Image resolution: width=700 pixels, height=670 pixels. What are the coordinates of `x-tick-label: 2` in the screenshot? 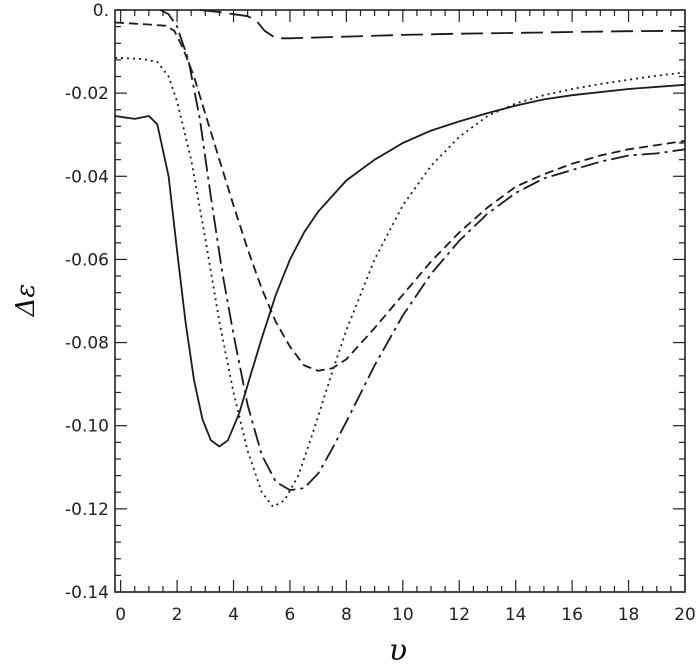 It's located at (177, 615).